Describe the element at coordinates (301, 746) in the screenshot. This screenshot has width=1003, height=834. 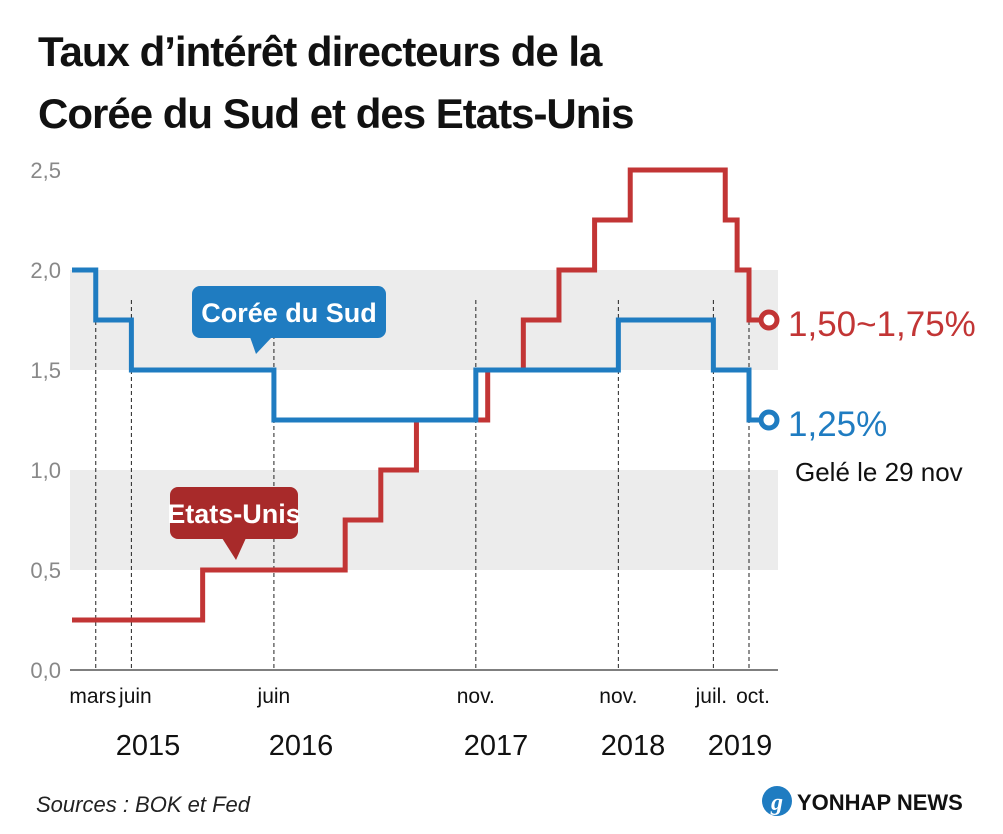
I see `x-year-label: 2016` at that location.